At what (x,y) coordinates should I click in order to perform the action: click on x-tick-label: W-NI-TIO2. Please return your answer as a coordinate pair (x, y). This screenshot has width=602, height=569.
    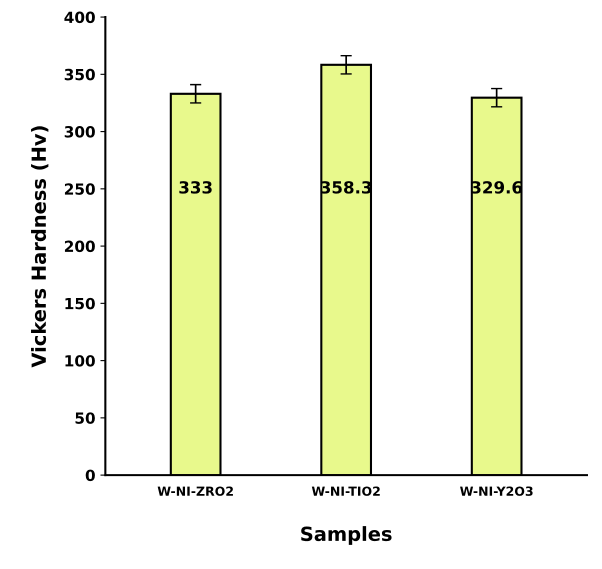
    Looking at the image, I should click on (346, 491).